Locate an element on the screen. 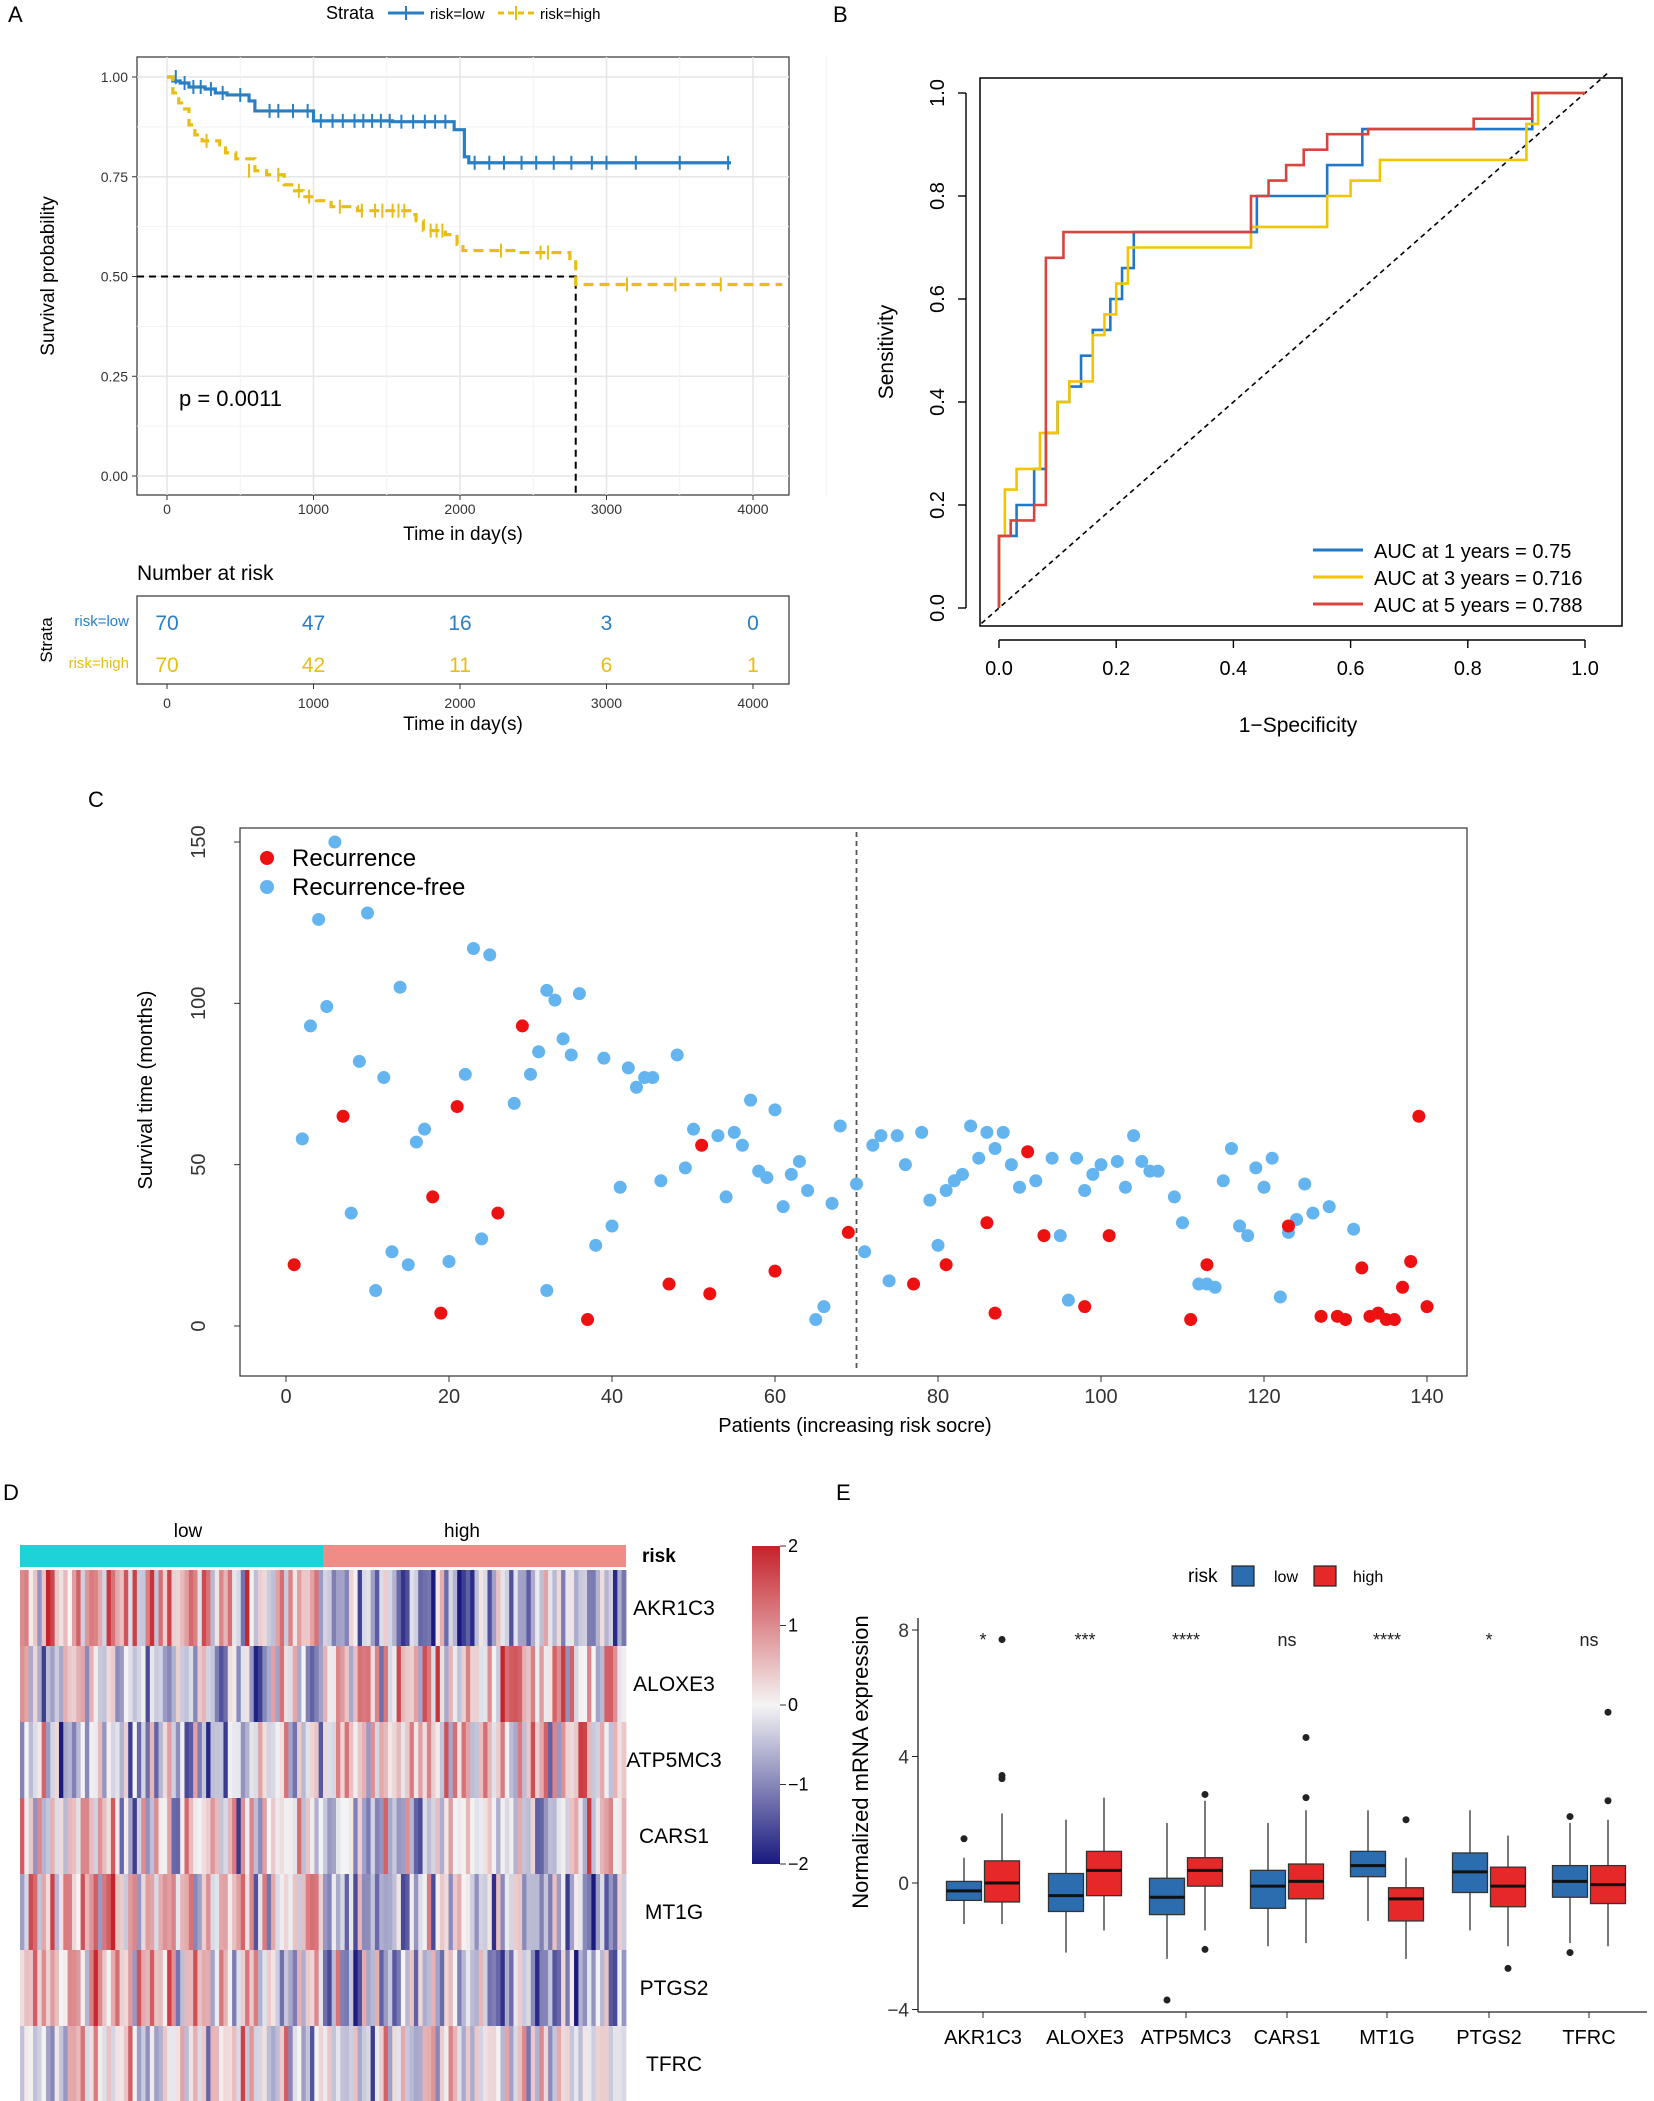 This screenshot has height=2101, width=1654. box-outlier is located at coordinates (1002, 1775).